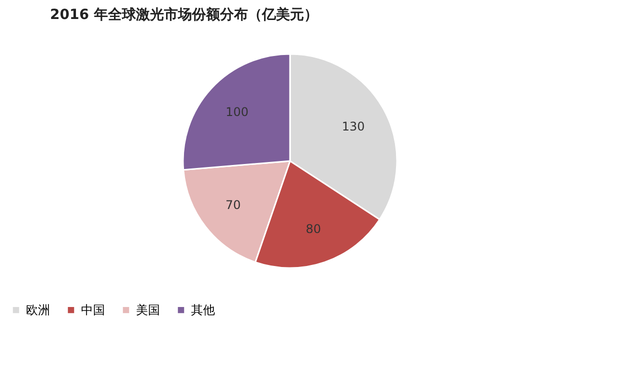 The image size is (629, 365). I want to click on legend-label: 中国, so click(93, 310).